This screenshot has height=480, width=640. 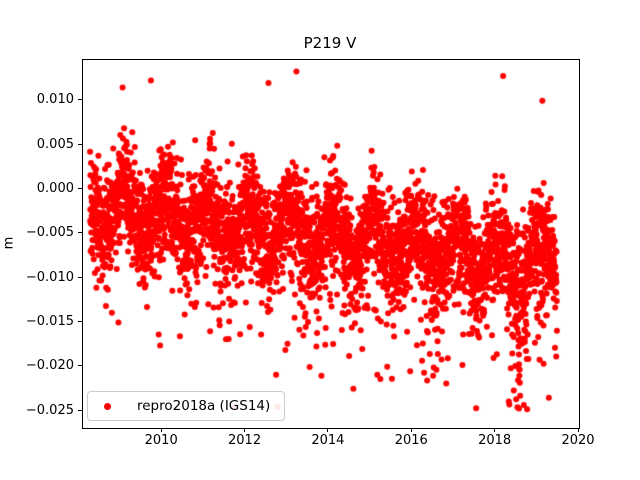 I want to click on x-tick-label: 2014, so click(x=328, y=440).